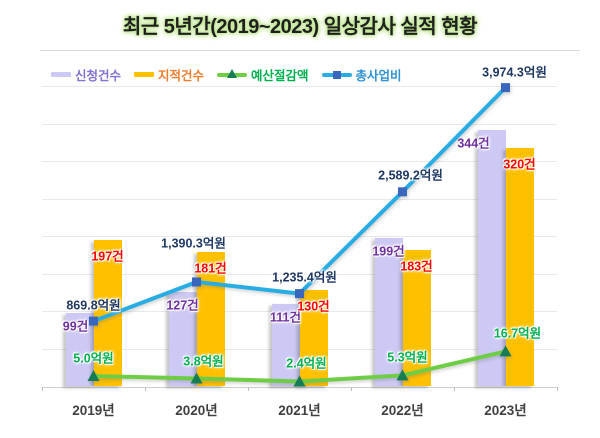  I want to click on legend-item-applications: 신청건수, so click(86, 74).